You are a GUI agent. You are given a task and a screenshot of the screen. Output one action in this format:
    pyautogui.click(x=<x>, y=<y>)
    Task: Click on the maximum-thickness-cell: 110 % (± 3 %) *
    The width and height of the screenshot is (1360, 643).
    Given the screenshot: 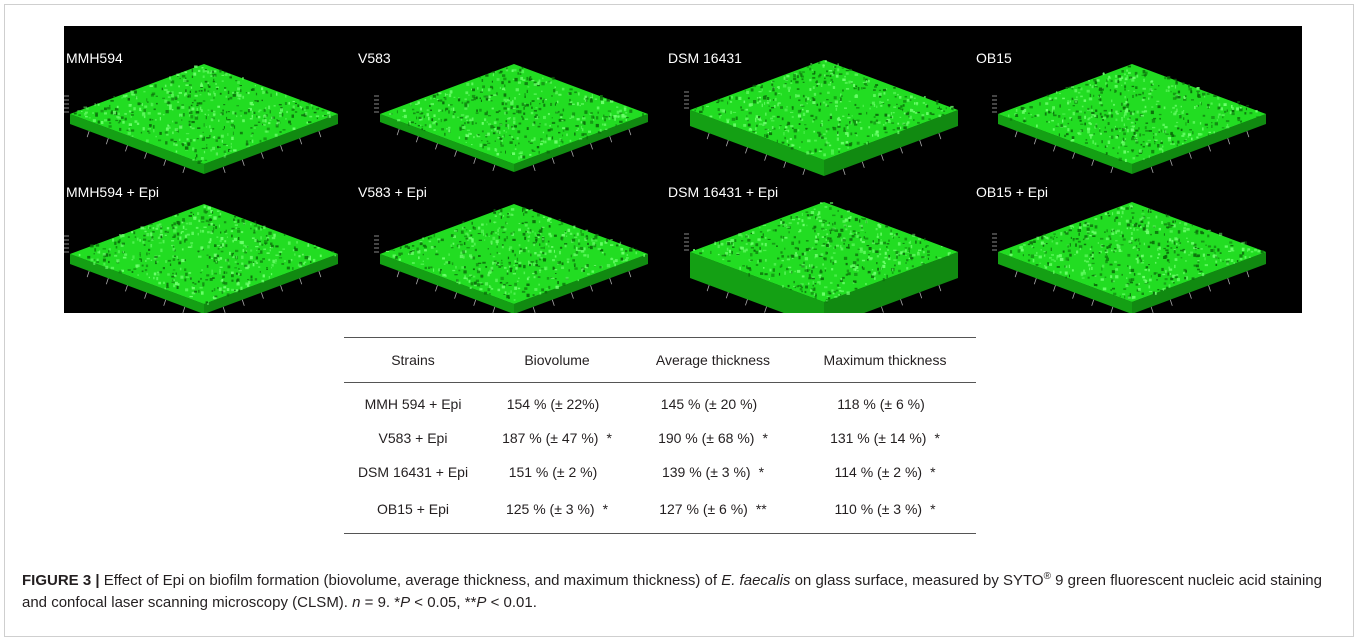 What is the action you would take?
    pyautogui.click(x=885, y=511)
    